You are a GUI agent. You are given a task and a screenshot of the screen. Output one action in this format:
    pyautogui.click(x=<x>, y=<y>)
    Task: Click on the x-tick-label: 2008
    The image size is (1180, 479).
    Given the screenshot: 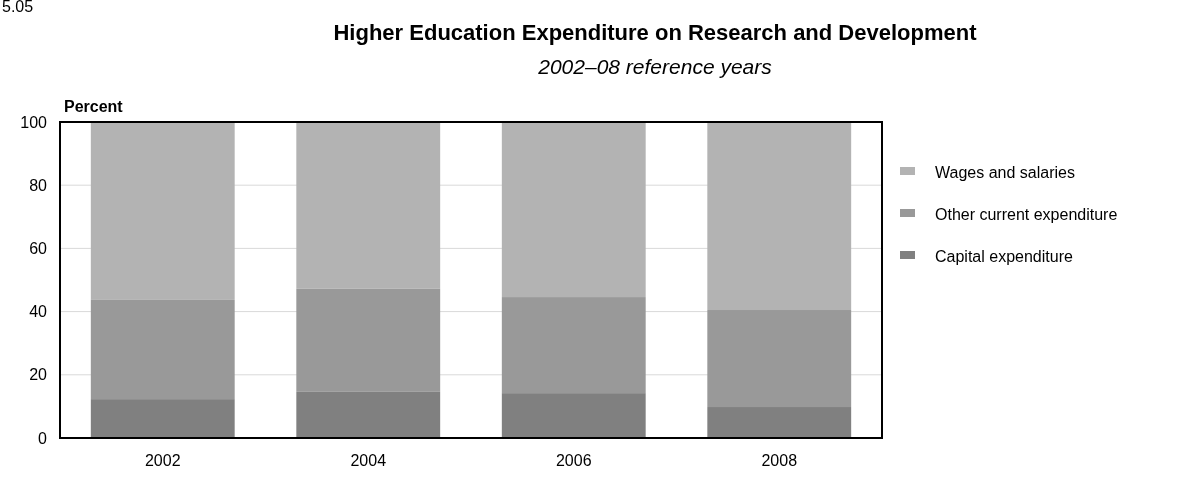 What is the action you would take?
    pyautogui.click(x=779, y=460)
    